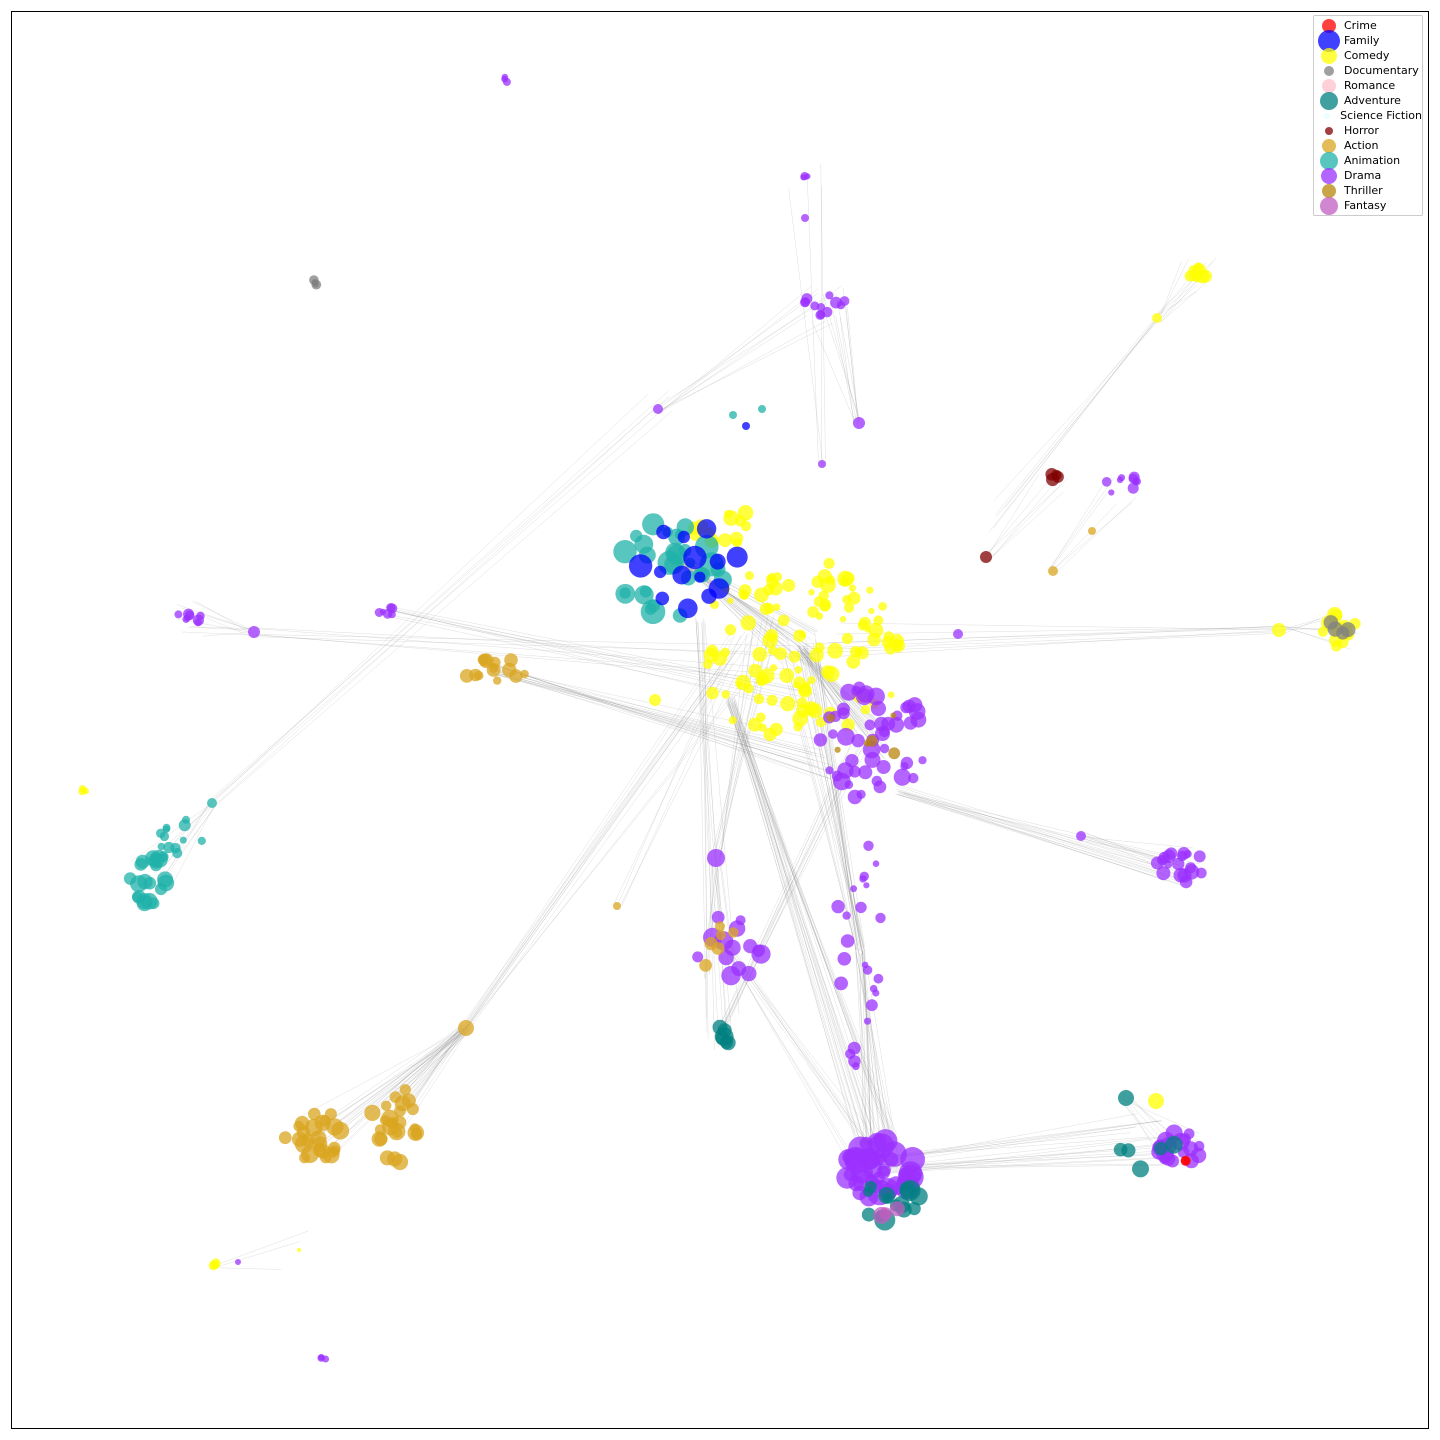 This screenshot has height=1440, width=1440. I want to click on node-fantasy, so click(882, 1215).